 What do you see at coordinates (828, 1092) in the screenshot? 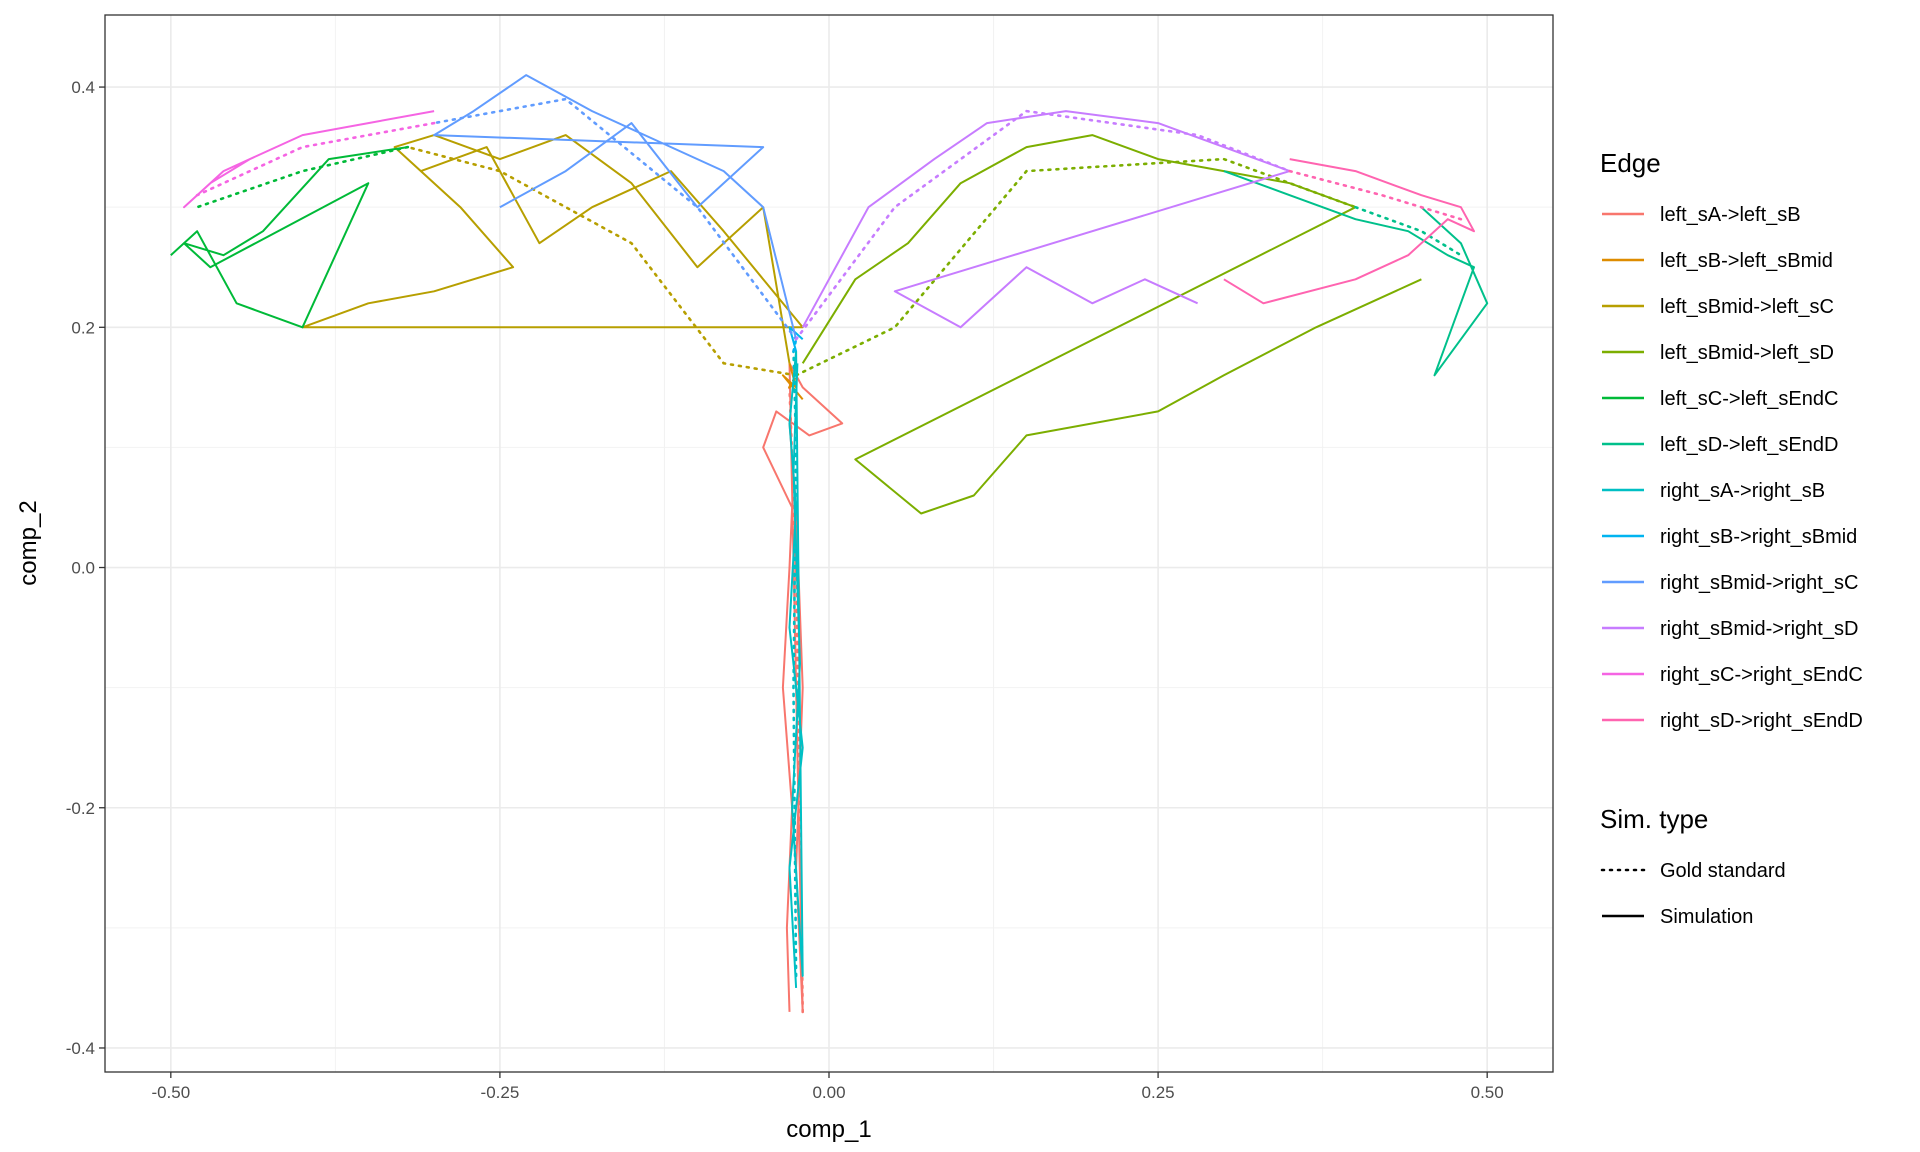
I see `x-tick-label: 0.00` at bounding box center [828, 1092].